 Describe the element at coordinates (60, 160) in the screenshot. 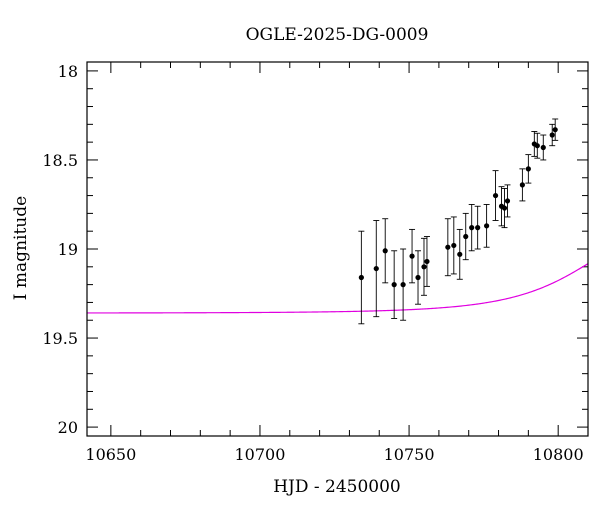

I see `y-tick-label: 18.5` at that location.